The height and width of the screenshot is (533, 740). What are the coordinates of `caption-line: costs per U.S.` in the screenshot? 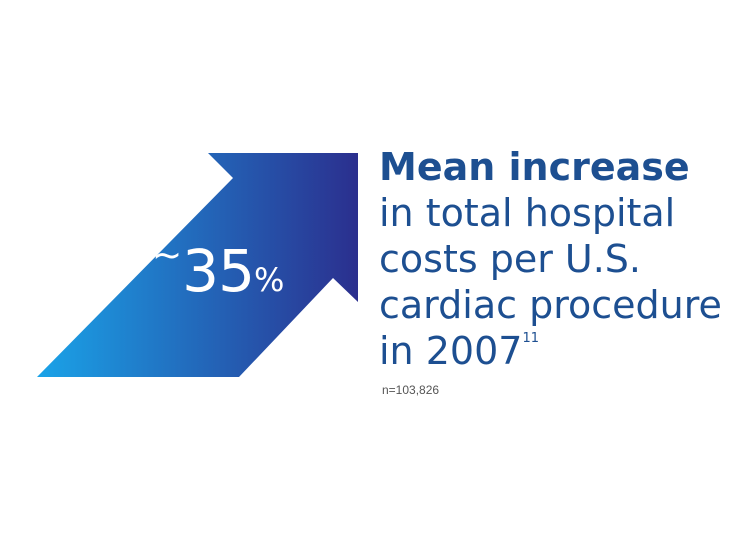 It's located at (510, 259).